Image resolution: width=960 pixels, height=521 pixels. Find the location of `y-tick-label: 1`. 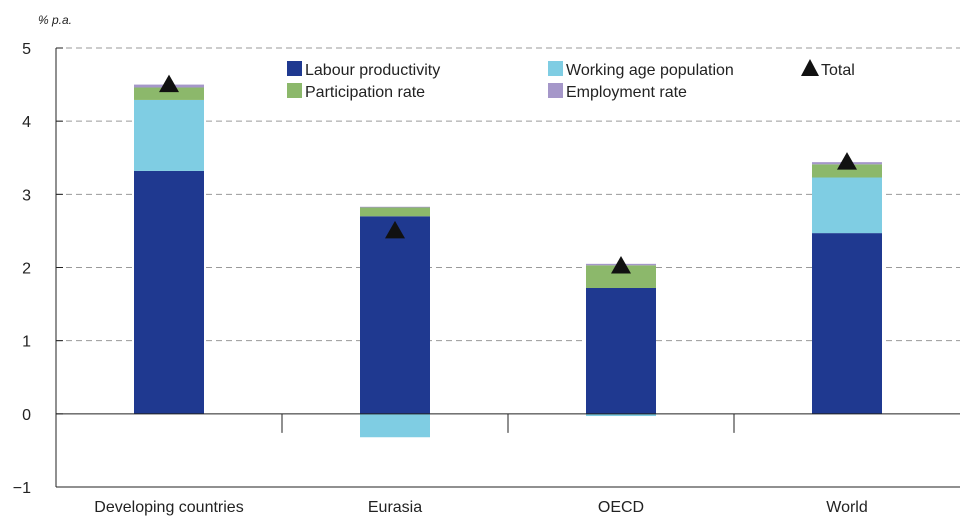

y-tick-label: 1 is located at coordinates (26, 342).